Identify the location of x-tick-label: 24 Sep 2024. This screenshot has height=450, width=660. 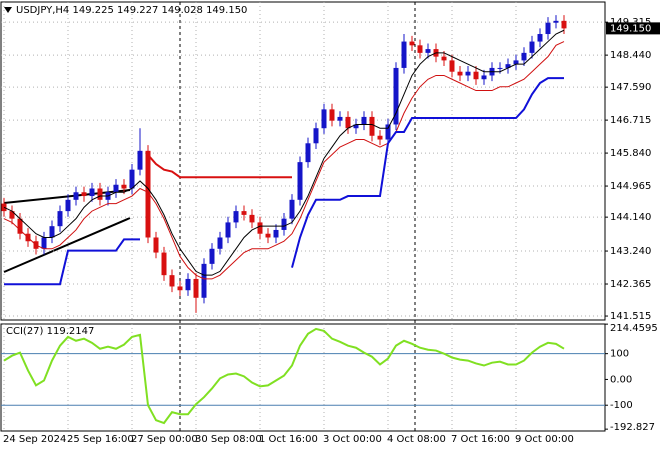
(34, 439).